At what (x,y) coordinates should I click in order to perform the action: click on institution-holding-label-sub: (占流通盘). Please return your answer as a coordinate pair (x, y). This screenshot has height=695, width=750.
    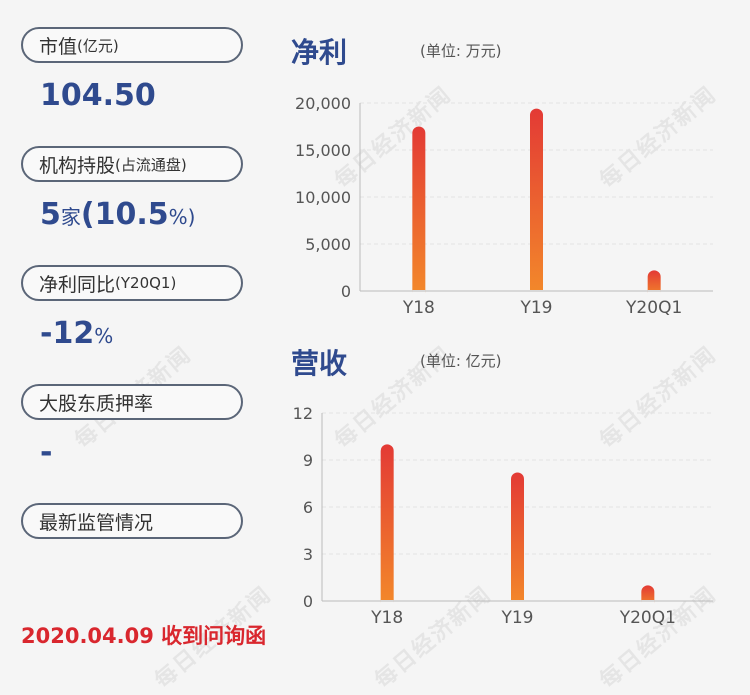
    Looking at the image, I should click on (151, 164).